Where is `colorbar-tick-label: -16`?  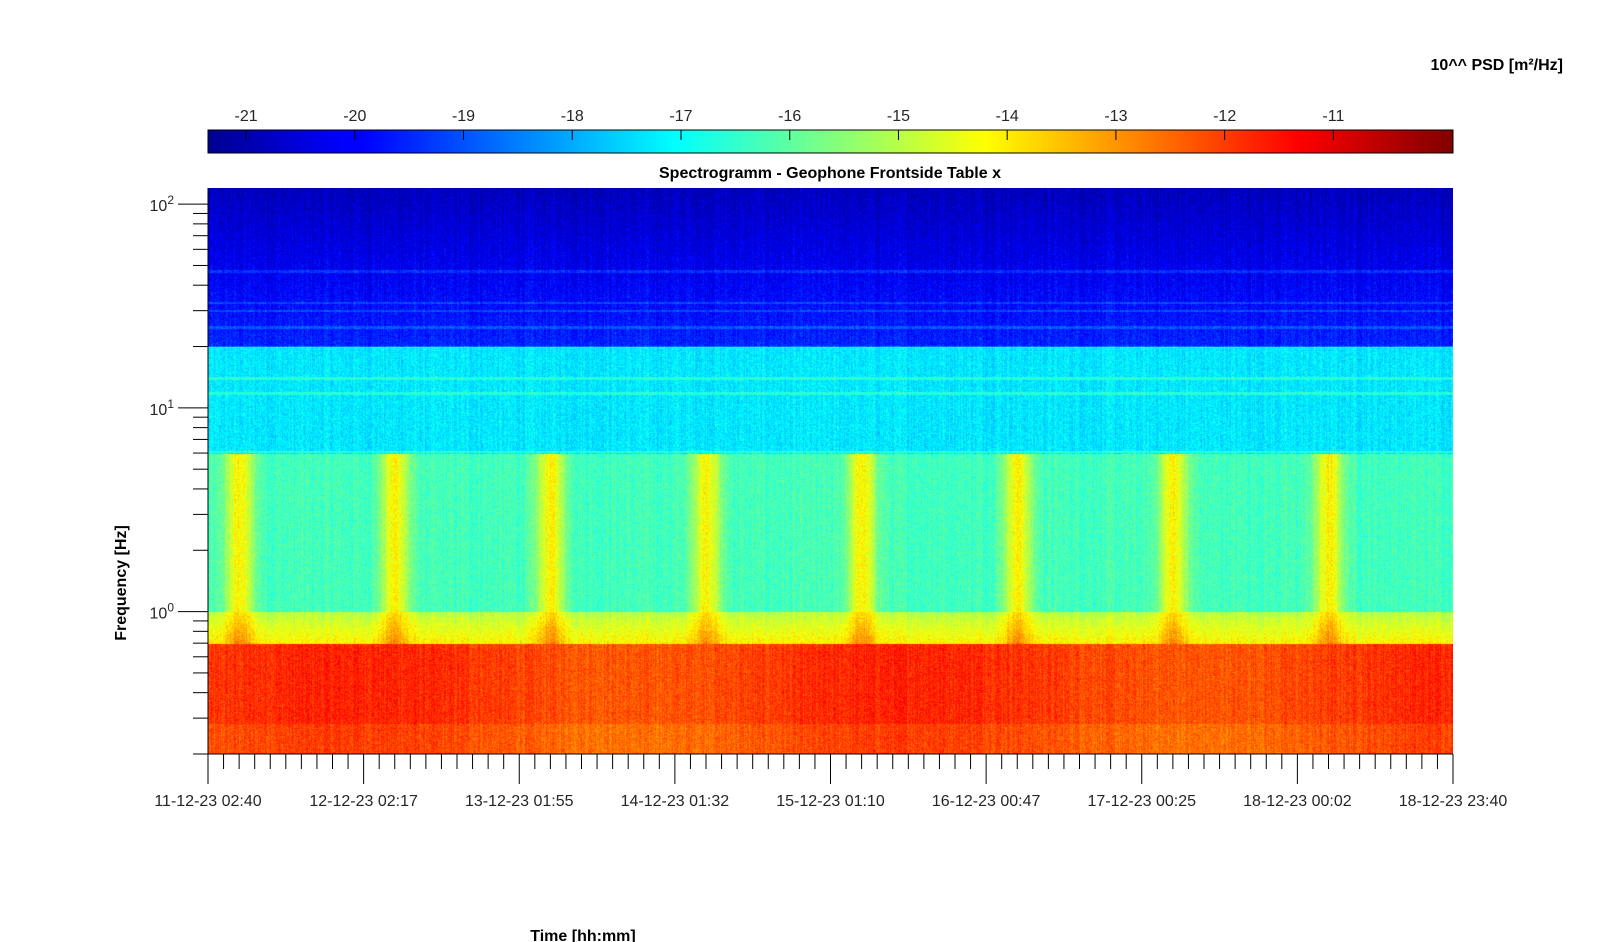 colorbar-tick-label: -16 is located at coordinates (789, 116).